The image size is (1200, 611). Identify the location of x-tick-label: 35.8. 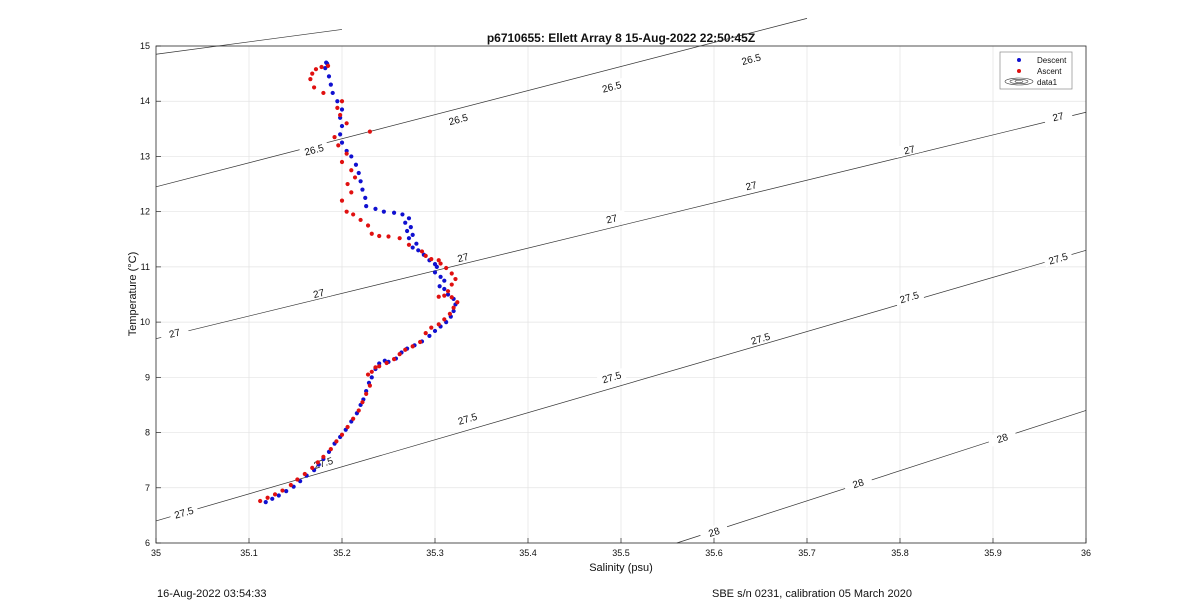
(900, 553).